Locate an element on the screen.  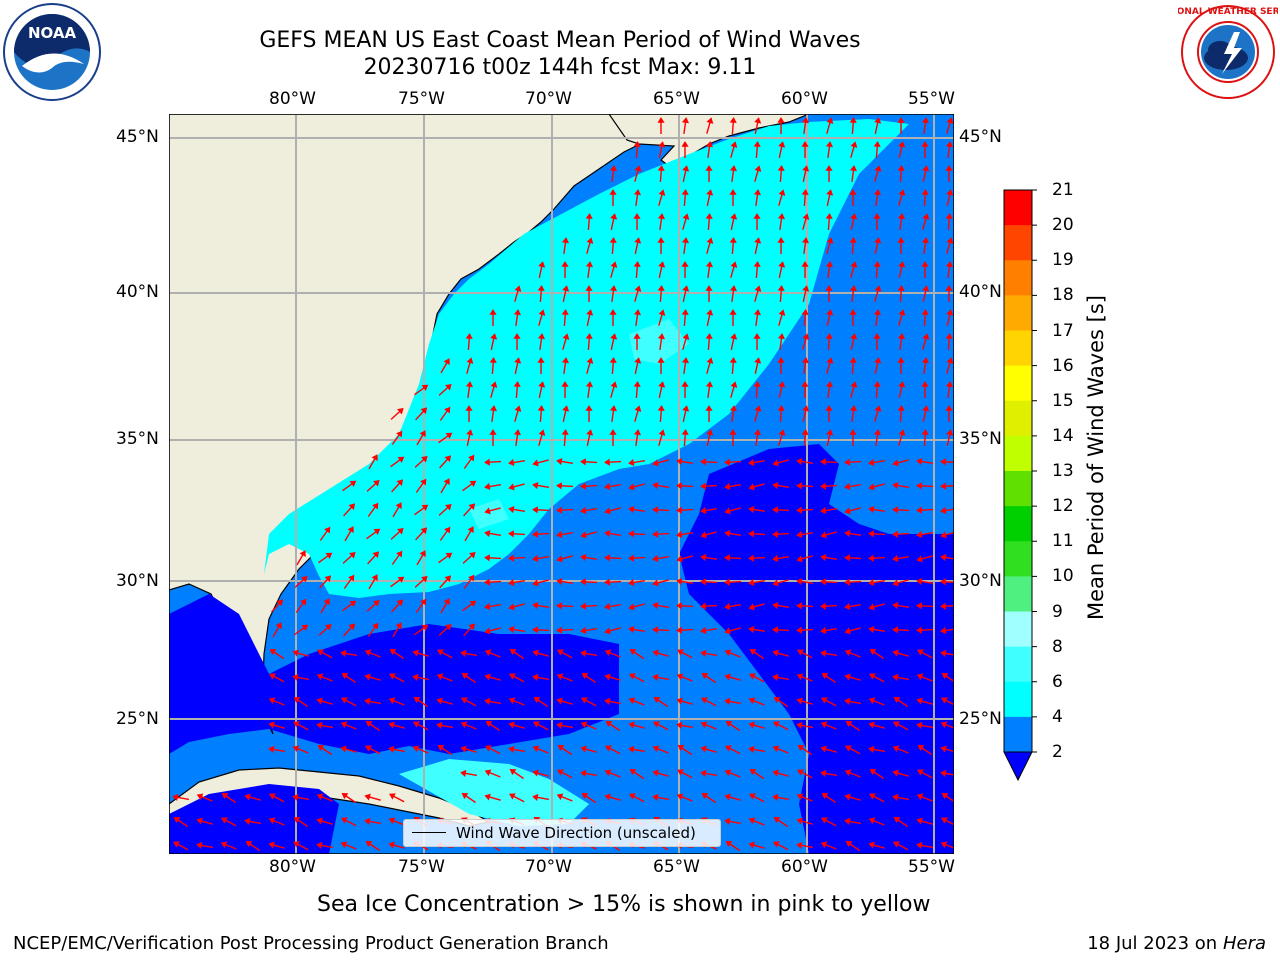
lon-label-bottom-75w: 75°W is located at coordinates (421, 867).